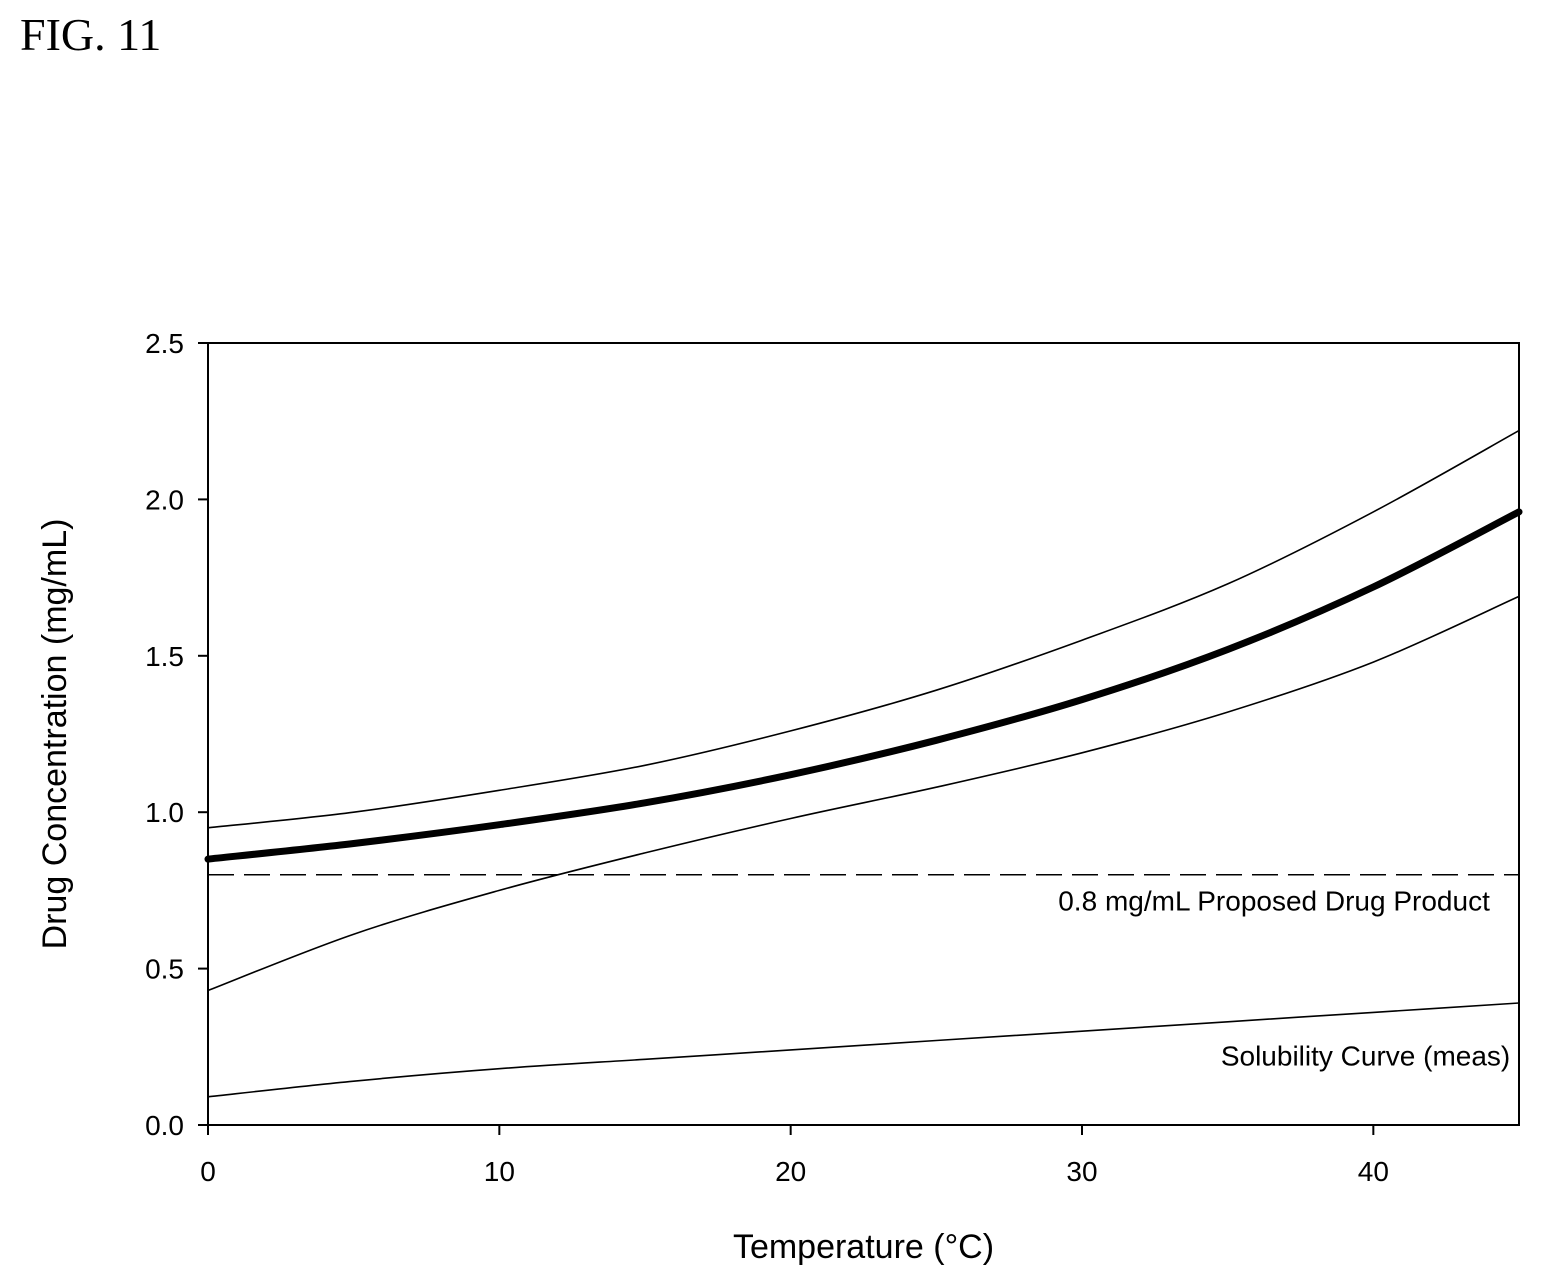 The width and height of the screenshot is (1545, 1287). What do you see at coordinates (176, 734) in the screenshot?
I see `y-axis: 0.0 0.5 1.0 1.5 2.0 2.5` at bounding box center [176, 734].